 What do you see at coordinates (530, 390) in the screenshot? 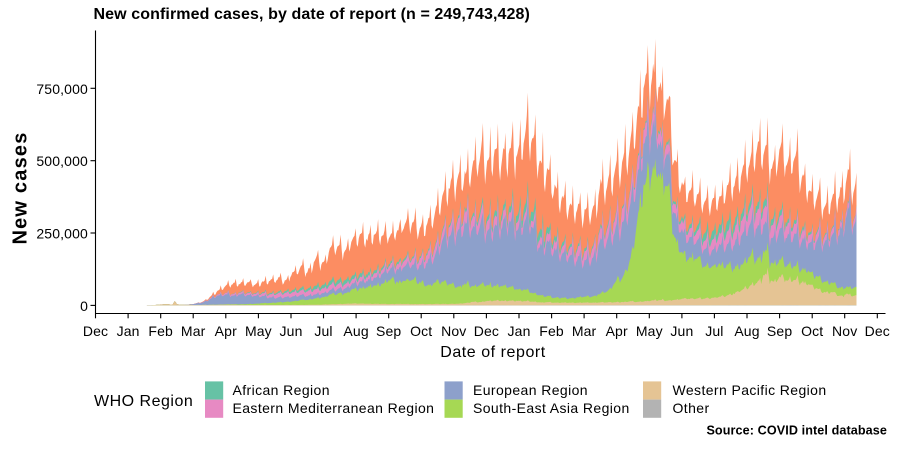
I see `svg-text: European Region` at bounding box center [530, 390].